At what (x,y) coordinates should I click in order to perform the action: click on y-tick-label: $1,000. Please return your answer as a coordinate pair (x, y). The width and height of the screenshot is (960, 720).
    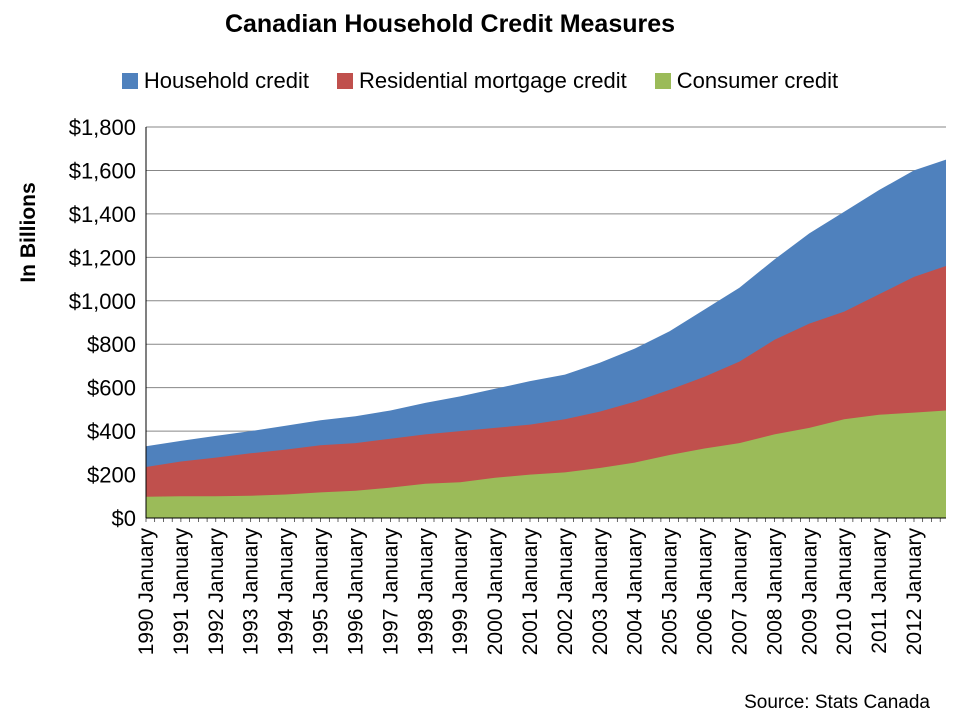
    Looking at the image, I should click on (102, 301).